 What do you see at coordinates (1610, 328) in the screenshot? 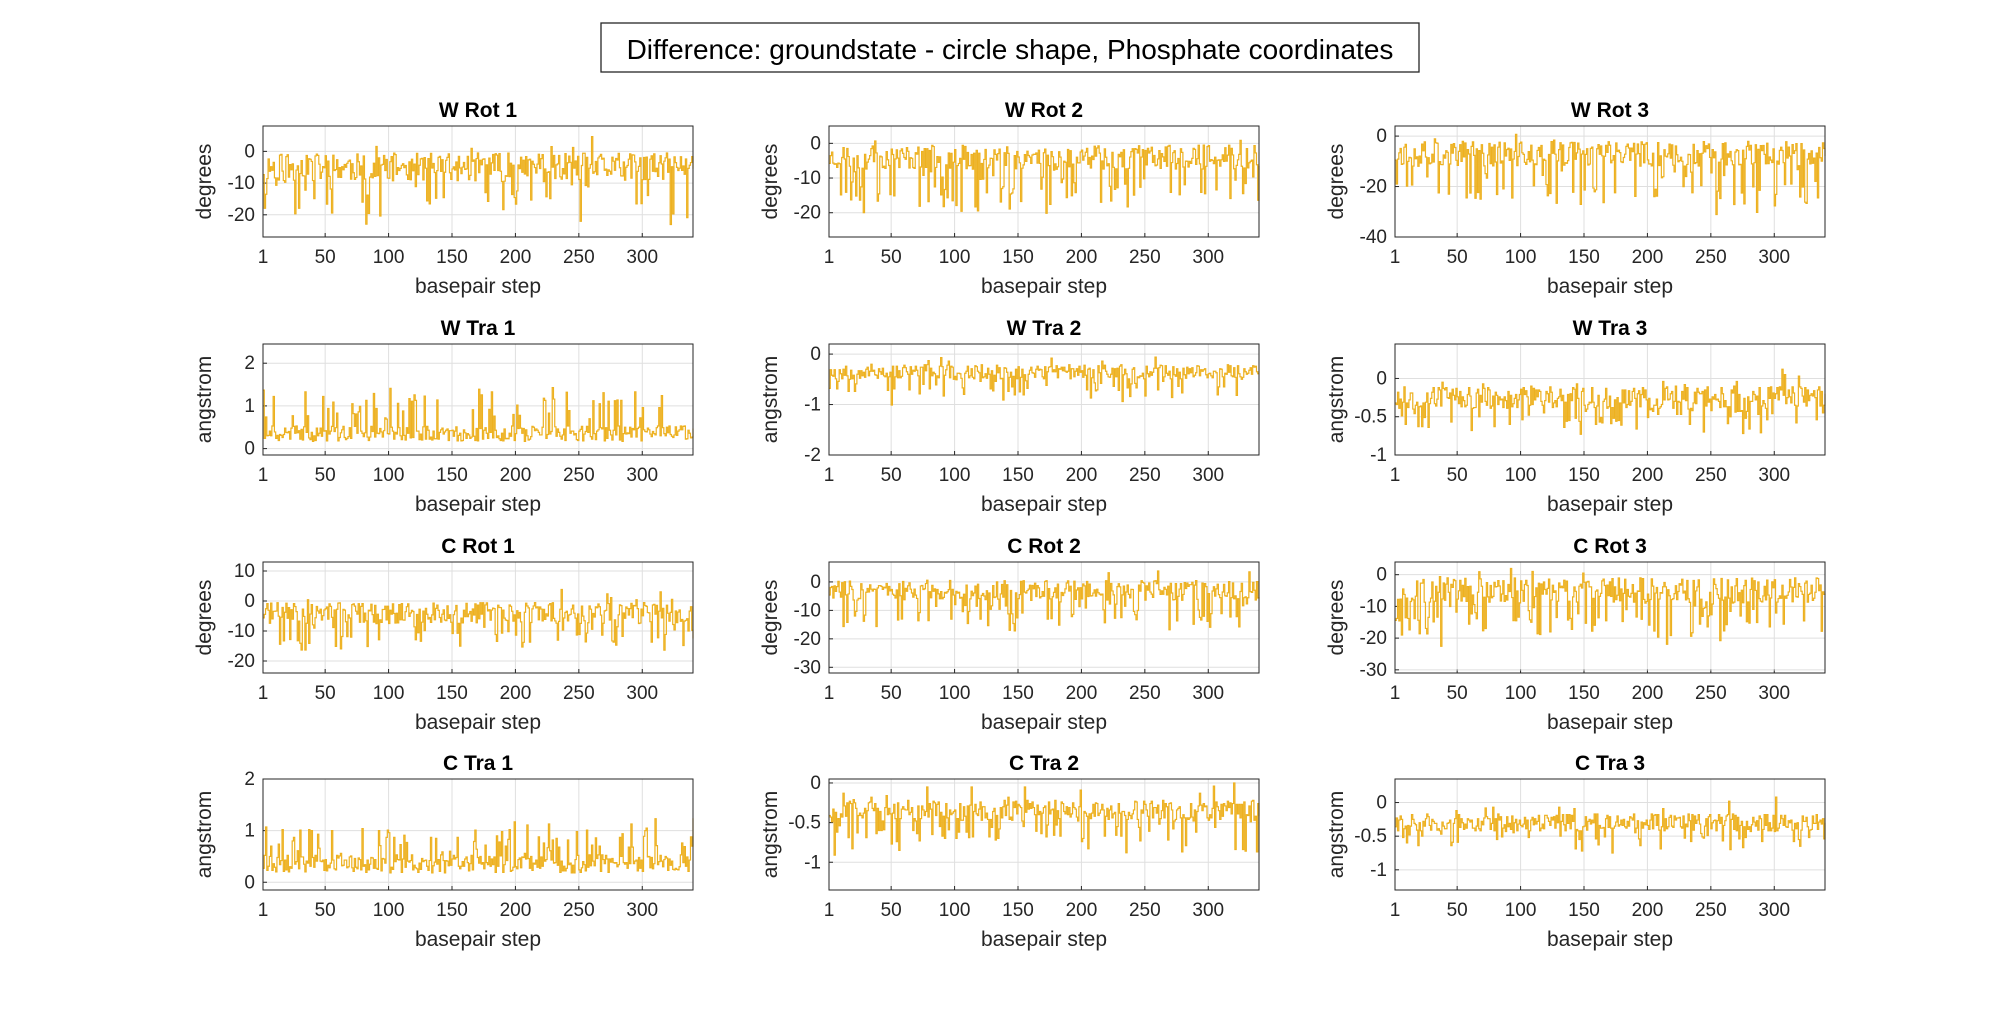
I see `subplot-title: W Tra 3` at bounding box center [1610, 328].